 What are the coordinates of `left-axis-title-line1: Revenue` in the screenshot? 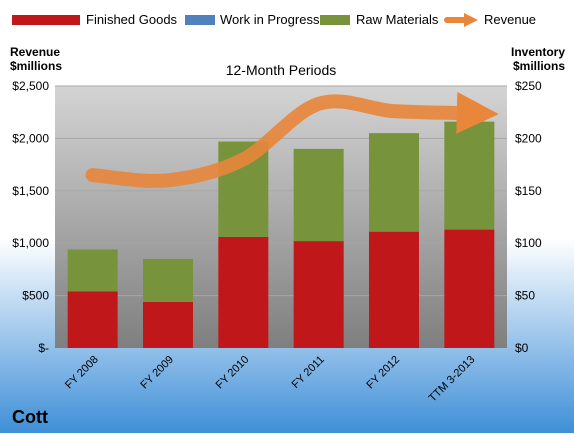 It's located at (35, 52).